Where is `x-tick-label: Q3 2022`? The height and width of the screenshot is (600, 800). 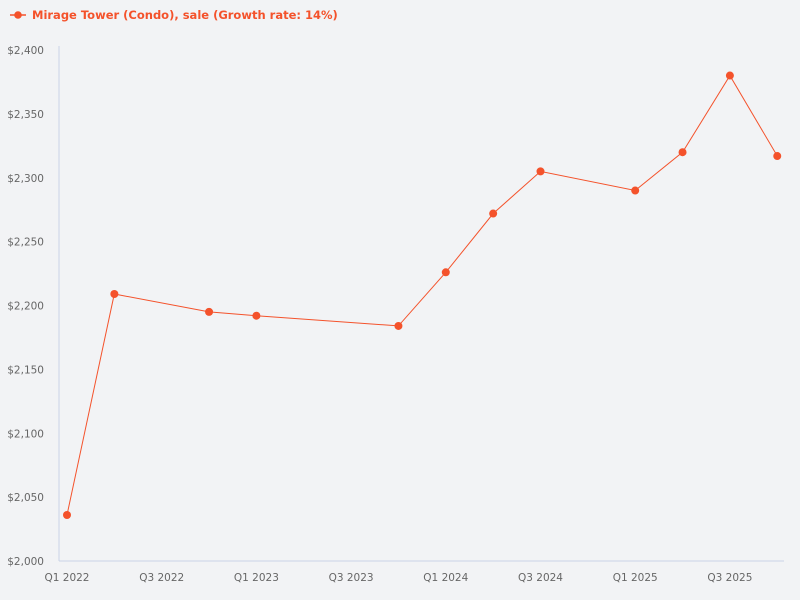
x-tick-label: Q3 2022 is located at coordinates (161, 578).